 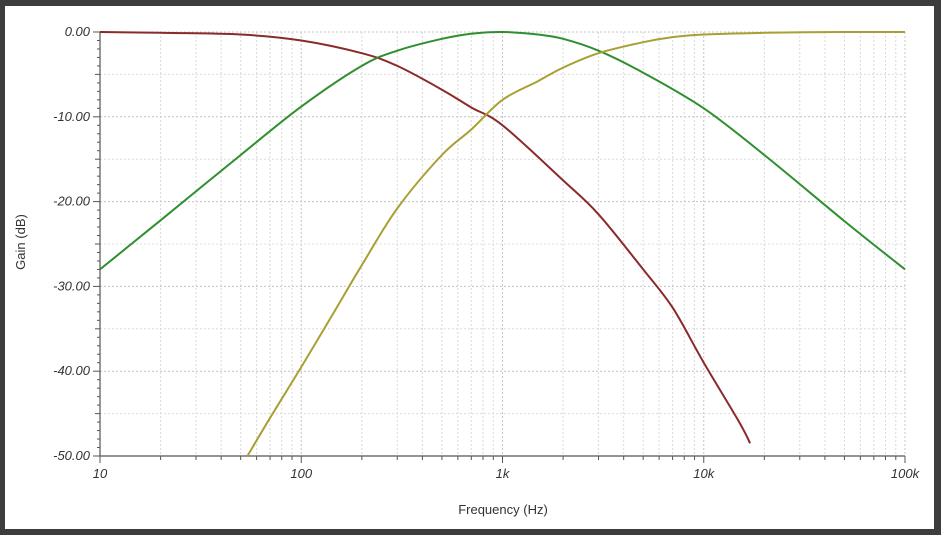 What do you see at coordinates (503, 509) in the screenshot?
I see `x-axis-title: Frequency (Hz)` at bounding box center [503, 509].